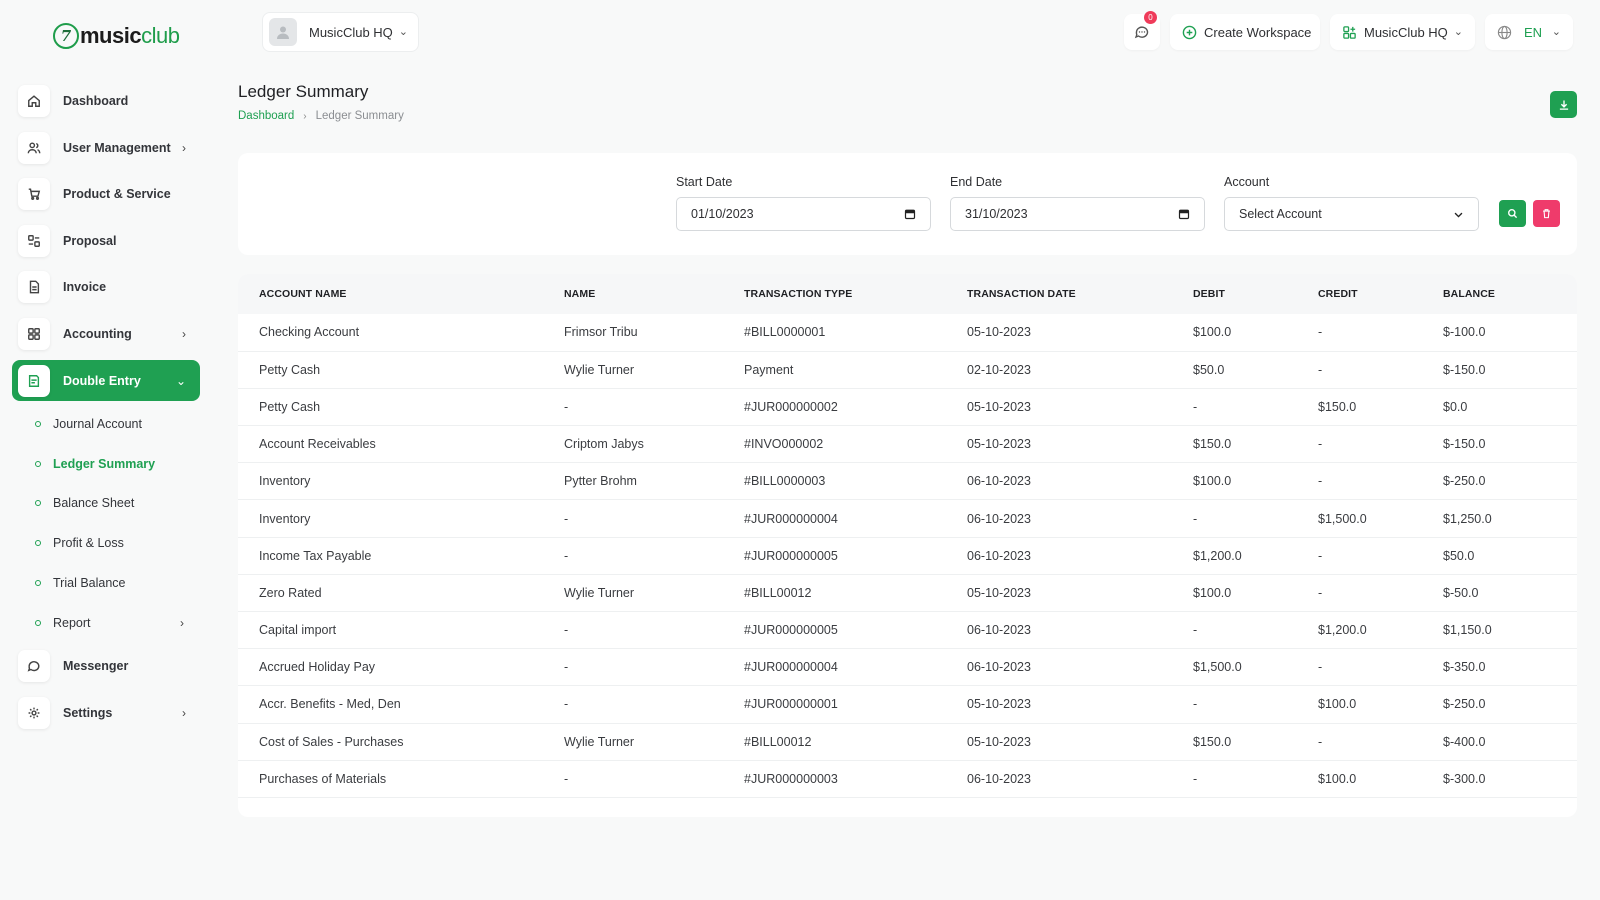 The height and width of the screenshot is (900, 1600). Describe the element at coordinates (315, 555) in the screenshot. I see `table-cell: Income Tax Payable` at that location.